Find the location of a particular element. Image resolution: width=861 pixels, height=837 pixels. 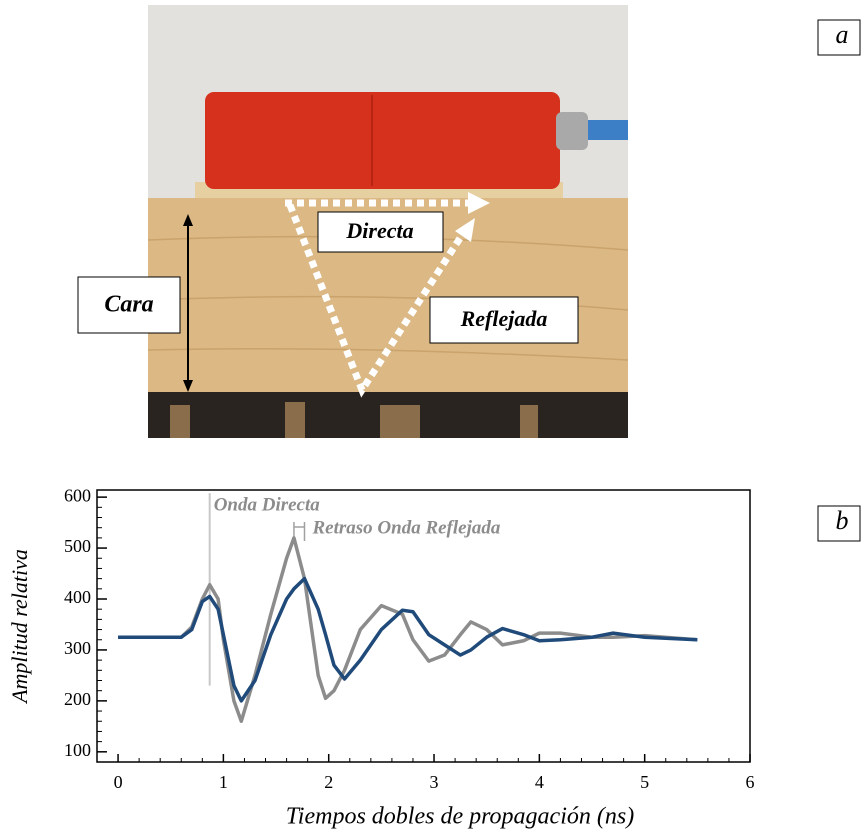

y-tick-label: 100 is located at coordinates (77, 750).